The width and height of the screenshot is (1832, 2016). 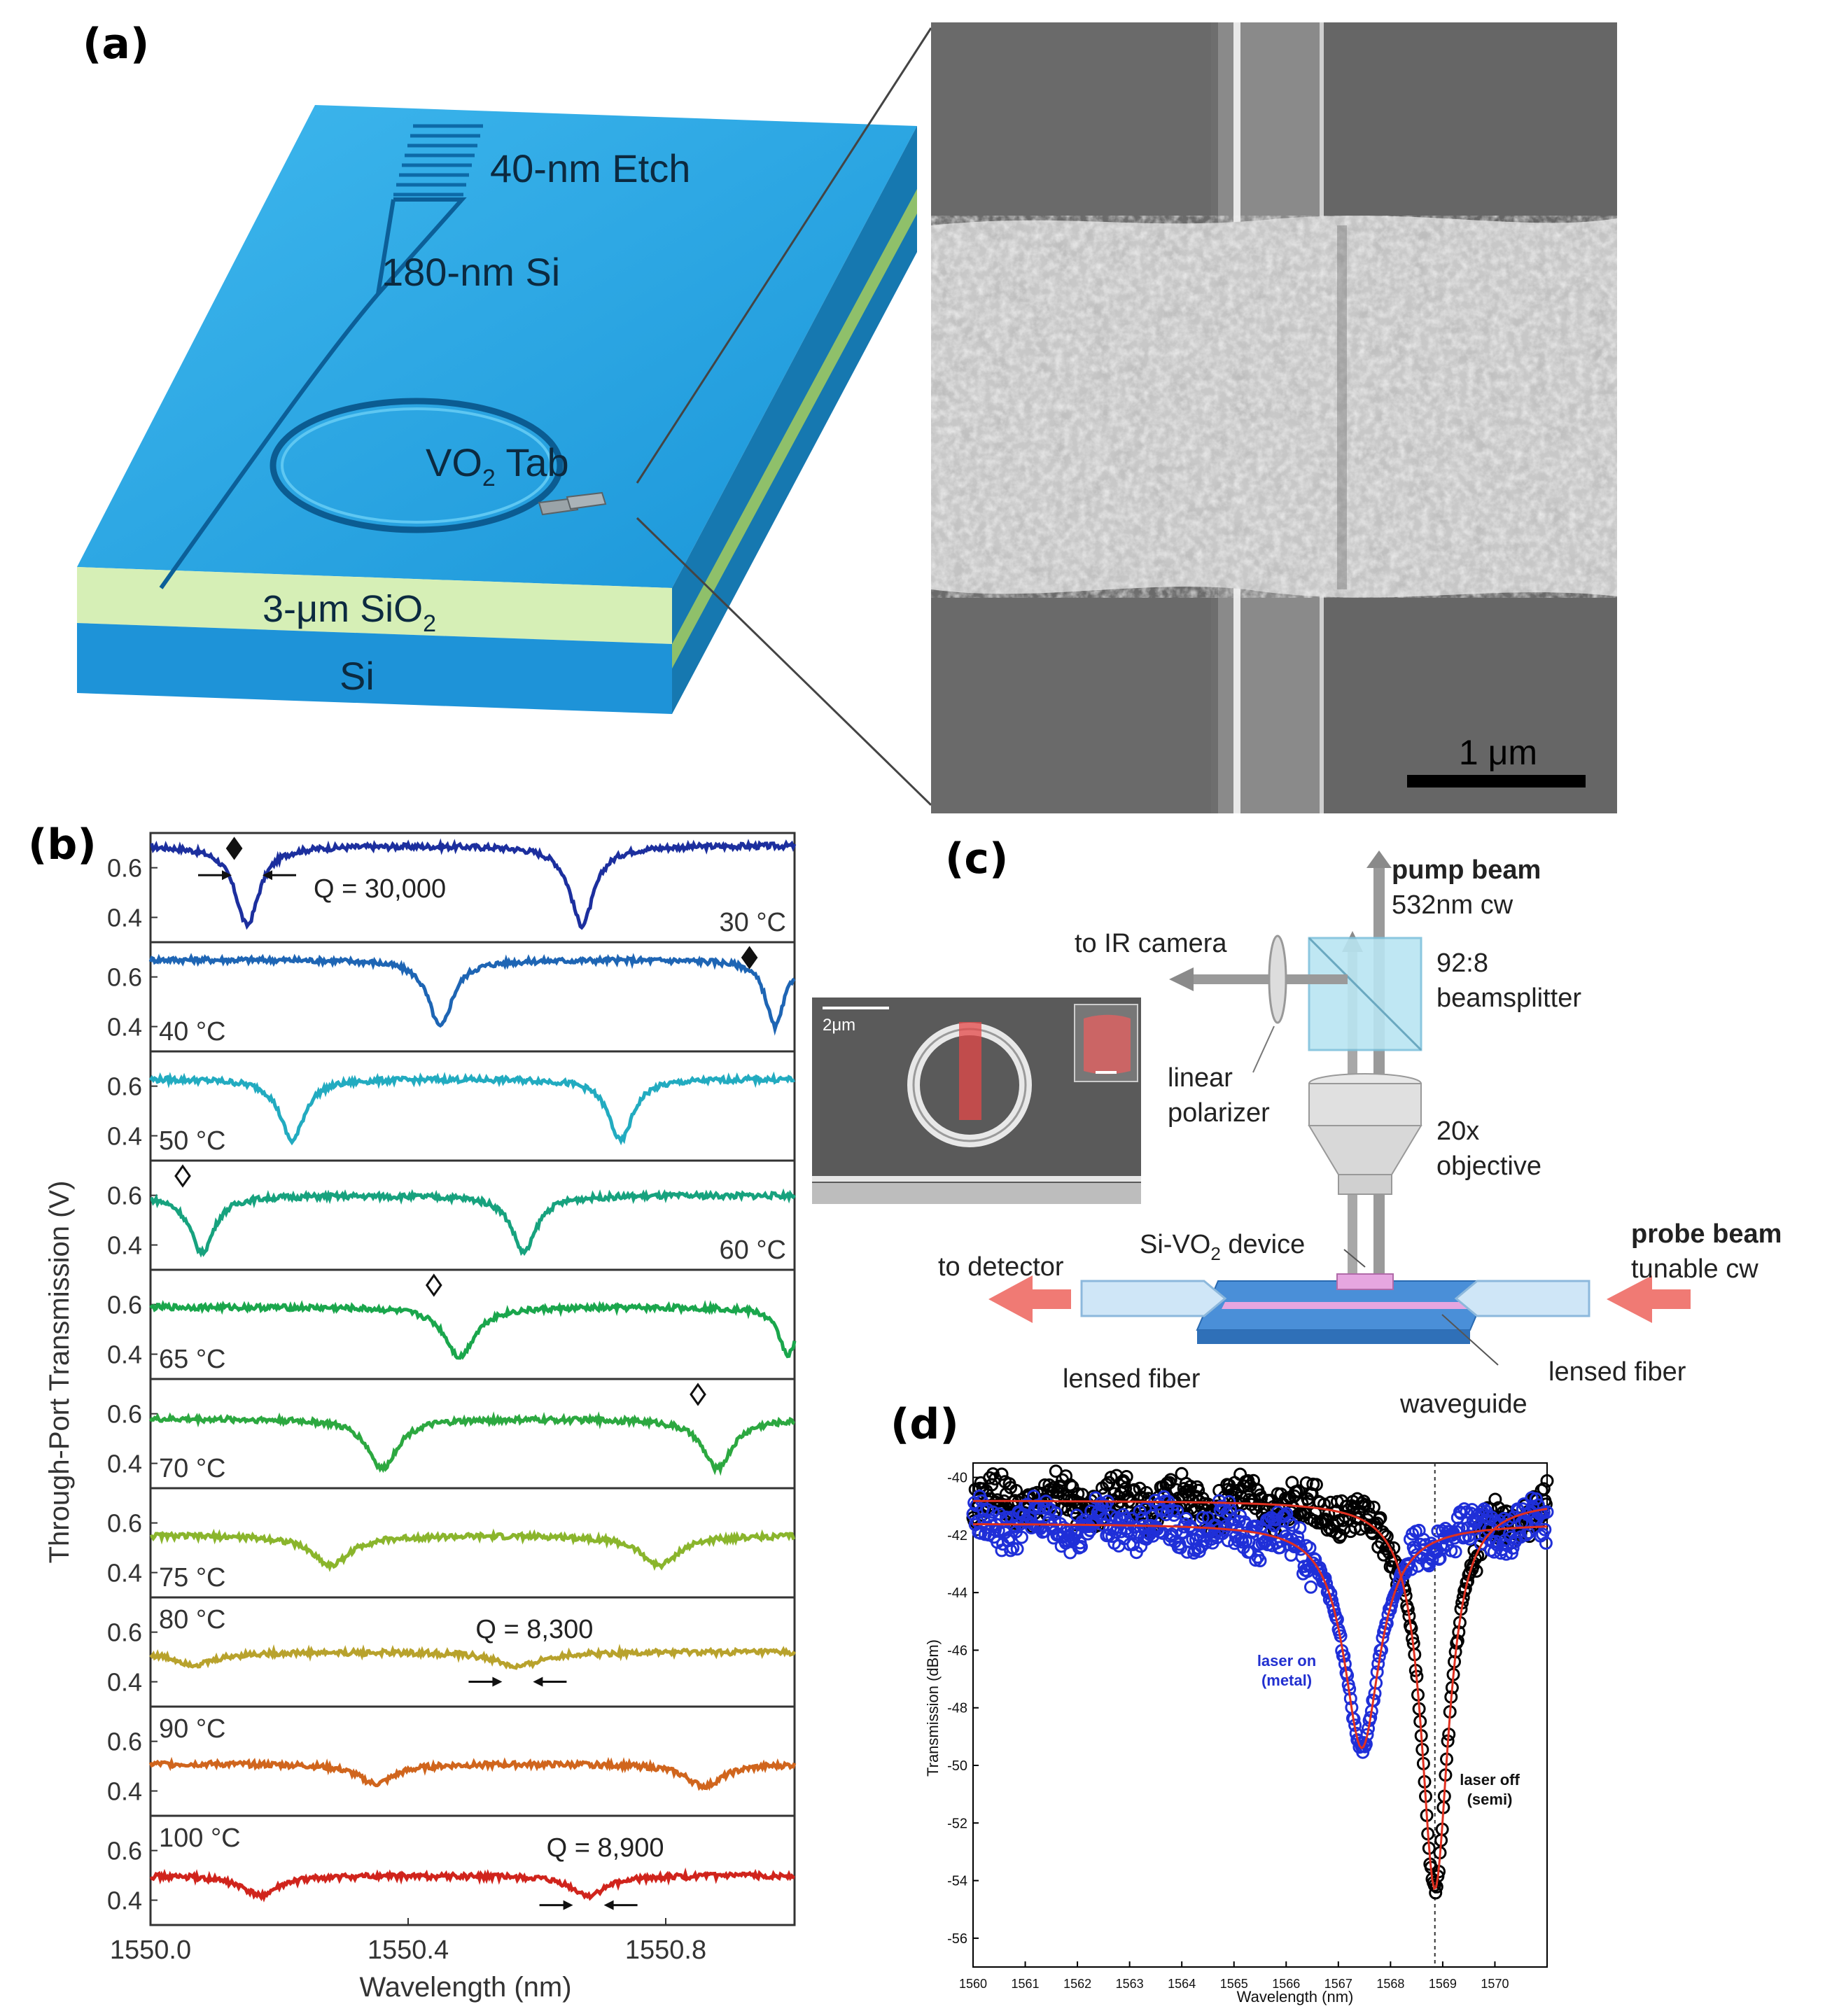 What do you see at coordinates (1443, 1984) in the screenshot?
I see `panel-d-xtick-label: 1569` at bounding box center [1443, 1984].